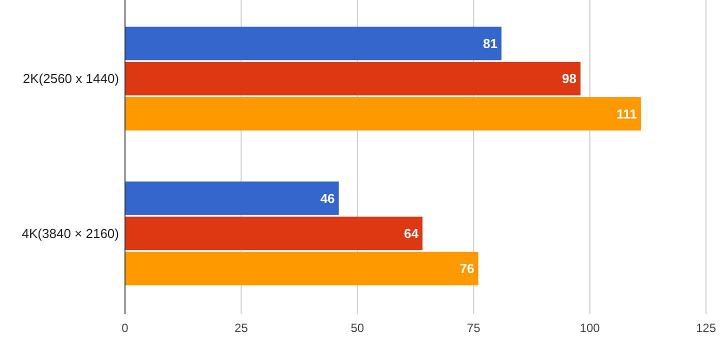  Describe the element at coordinates (490, 44) in the screenshot. I see `data-label: 81` at that location.